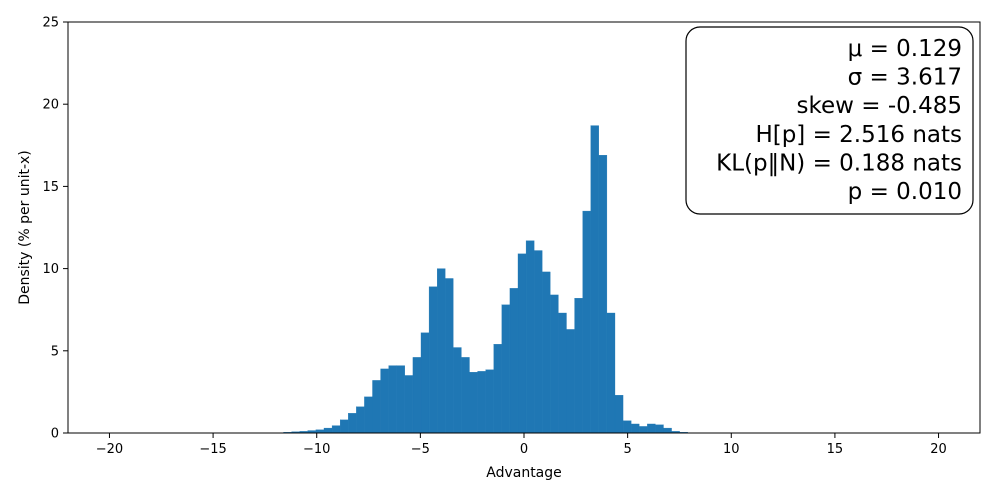 The image size is (997, 498). What do you see at coordinates (55, 229) in the screenshot?
I see `y-axis-ticks: 0 5 10 15 20 25` at bounding box center [55, 229].